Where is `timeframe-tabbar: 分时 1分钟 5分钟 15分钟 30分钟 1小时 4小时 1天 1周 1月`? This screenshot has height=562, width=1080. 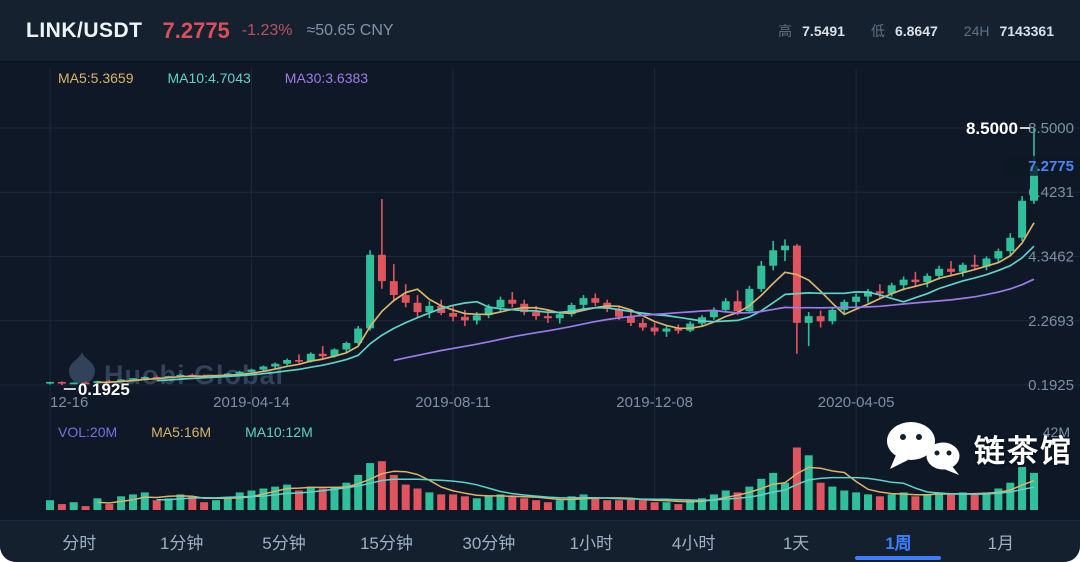 timeframe-tabbar: 分时 1分钟 5分钟 15分钟 30分钟 1小时 4小时 1天 1周 1月 is located at coordinates (540, 541).